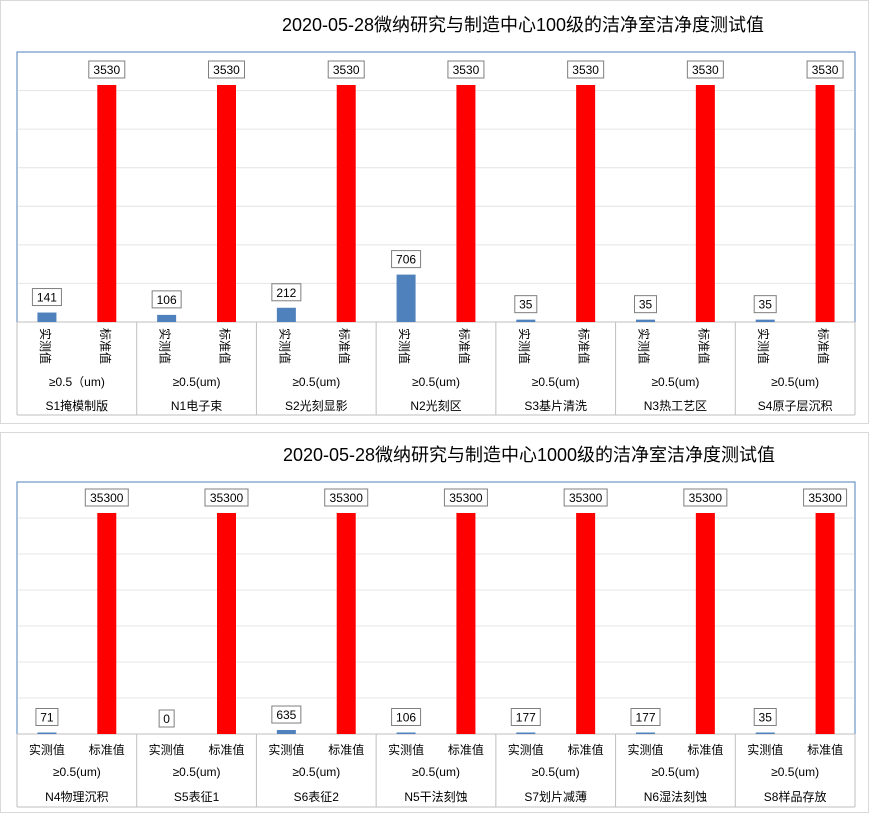 The width and height of the screenshot is (871, 814). What do you see at coordinates (286, 293) in the screenshot?
I see `data-label: 212` at bounding box center [286, 293].